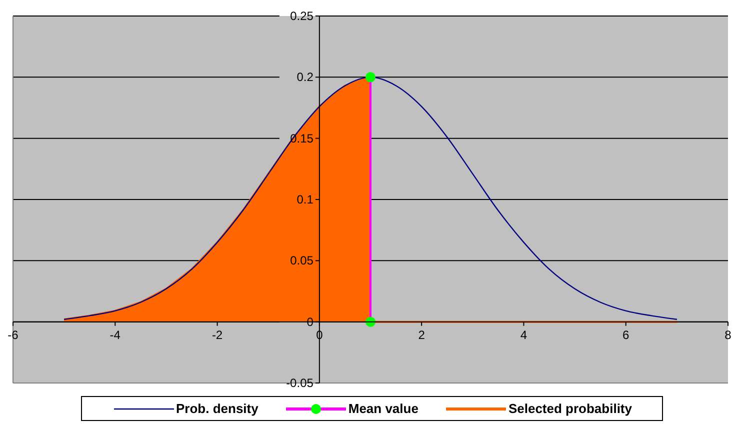 The image size is (744, 433). What do you see at coordinates (217, 408) in the screenshot?
I see `legend-label: Prob. density` at bounding box center [217, 408].